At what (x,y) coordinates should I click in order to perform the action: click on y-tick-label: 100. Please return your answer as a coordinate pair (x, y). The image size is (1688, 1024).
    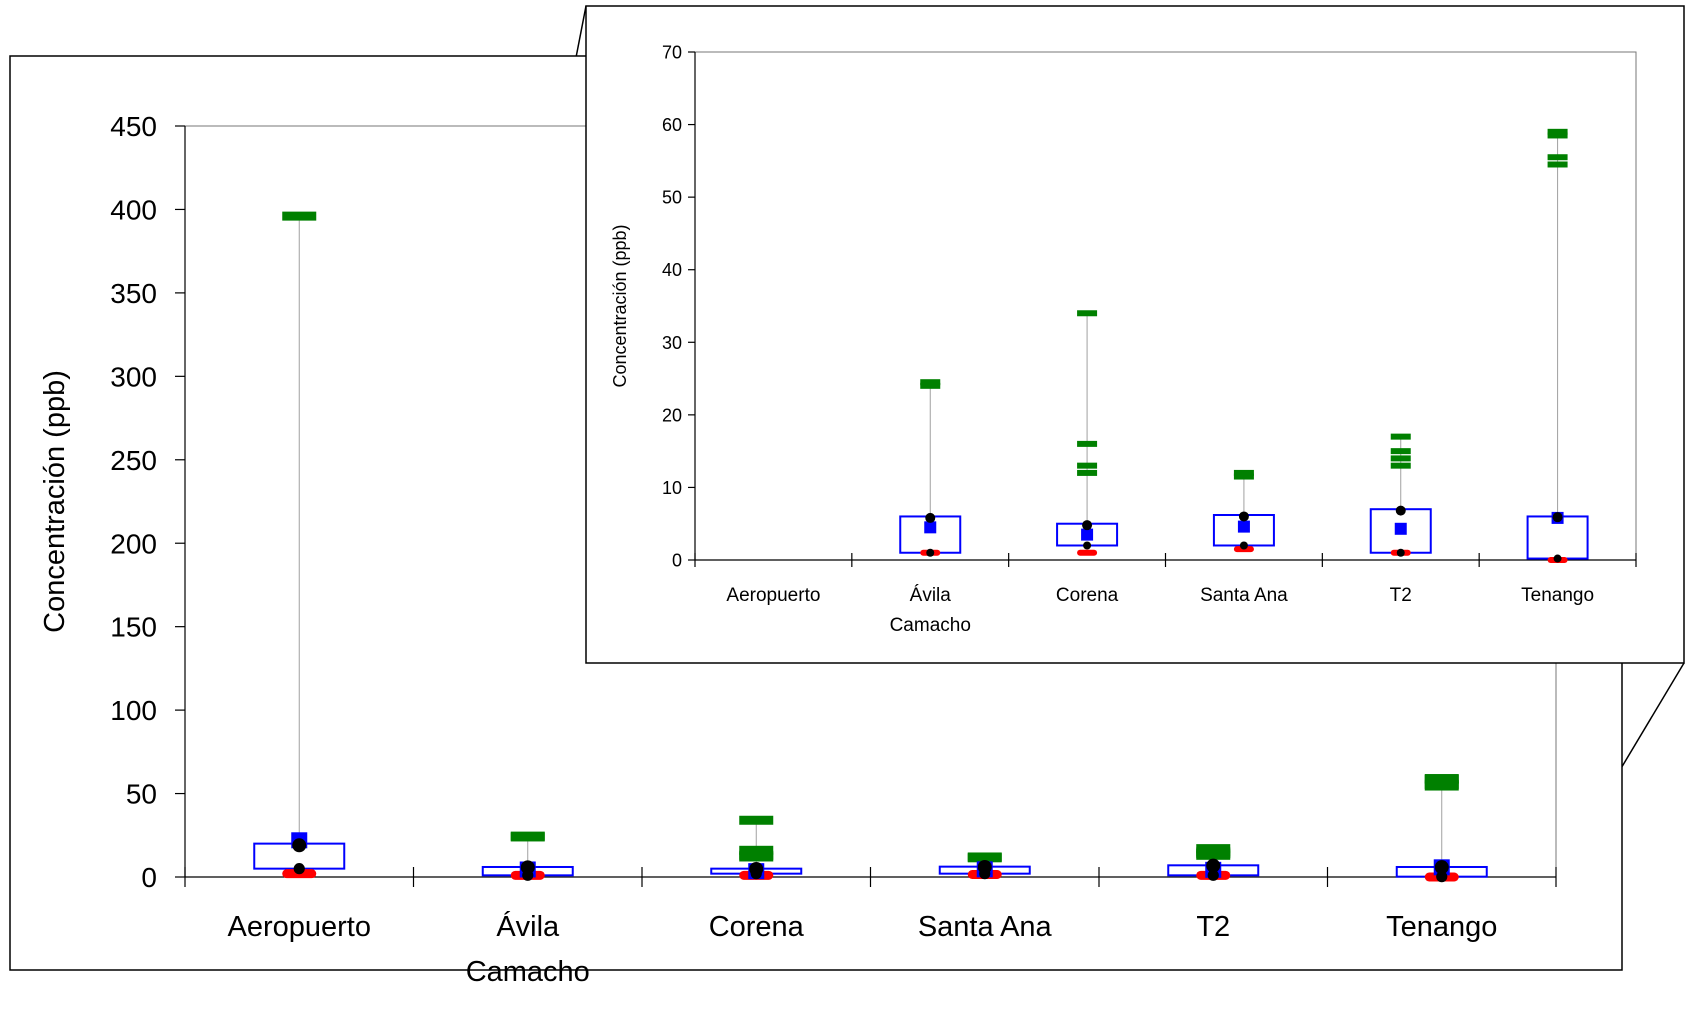
    Looking at the image, I should click on (133, 710).